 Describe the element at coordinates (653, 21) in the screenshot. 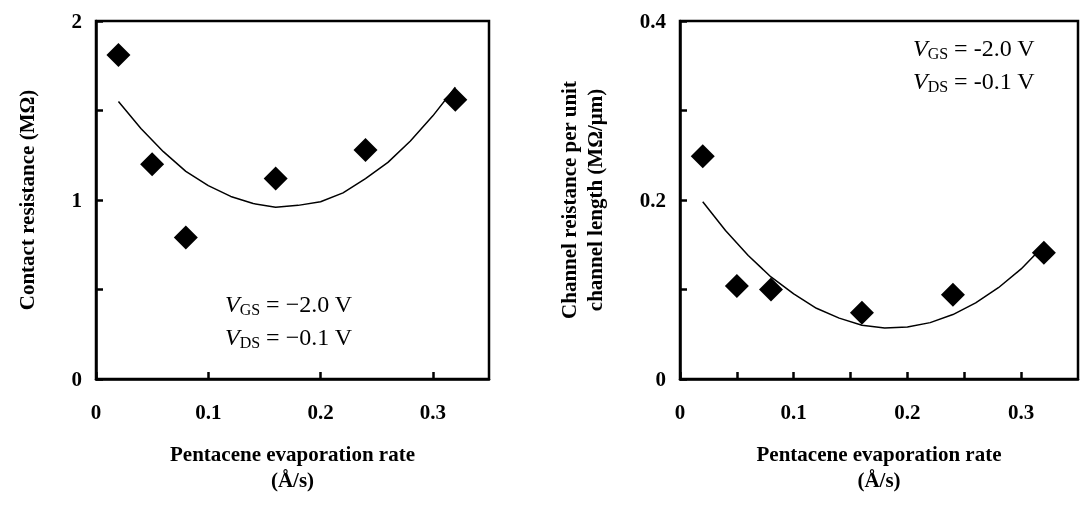

I see `y-tick-label: 0.4` at that location.